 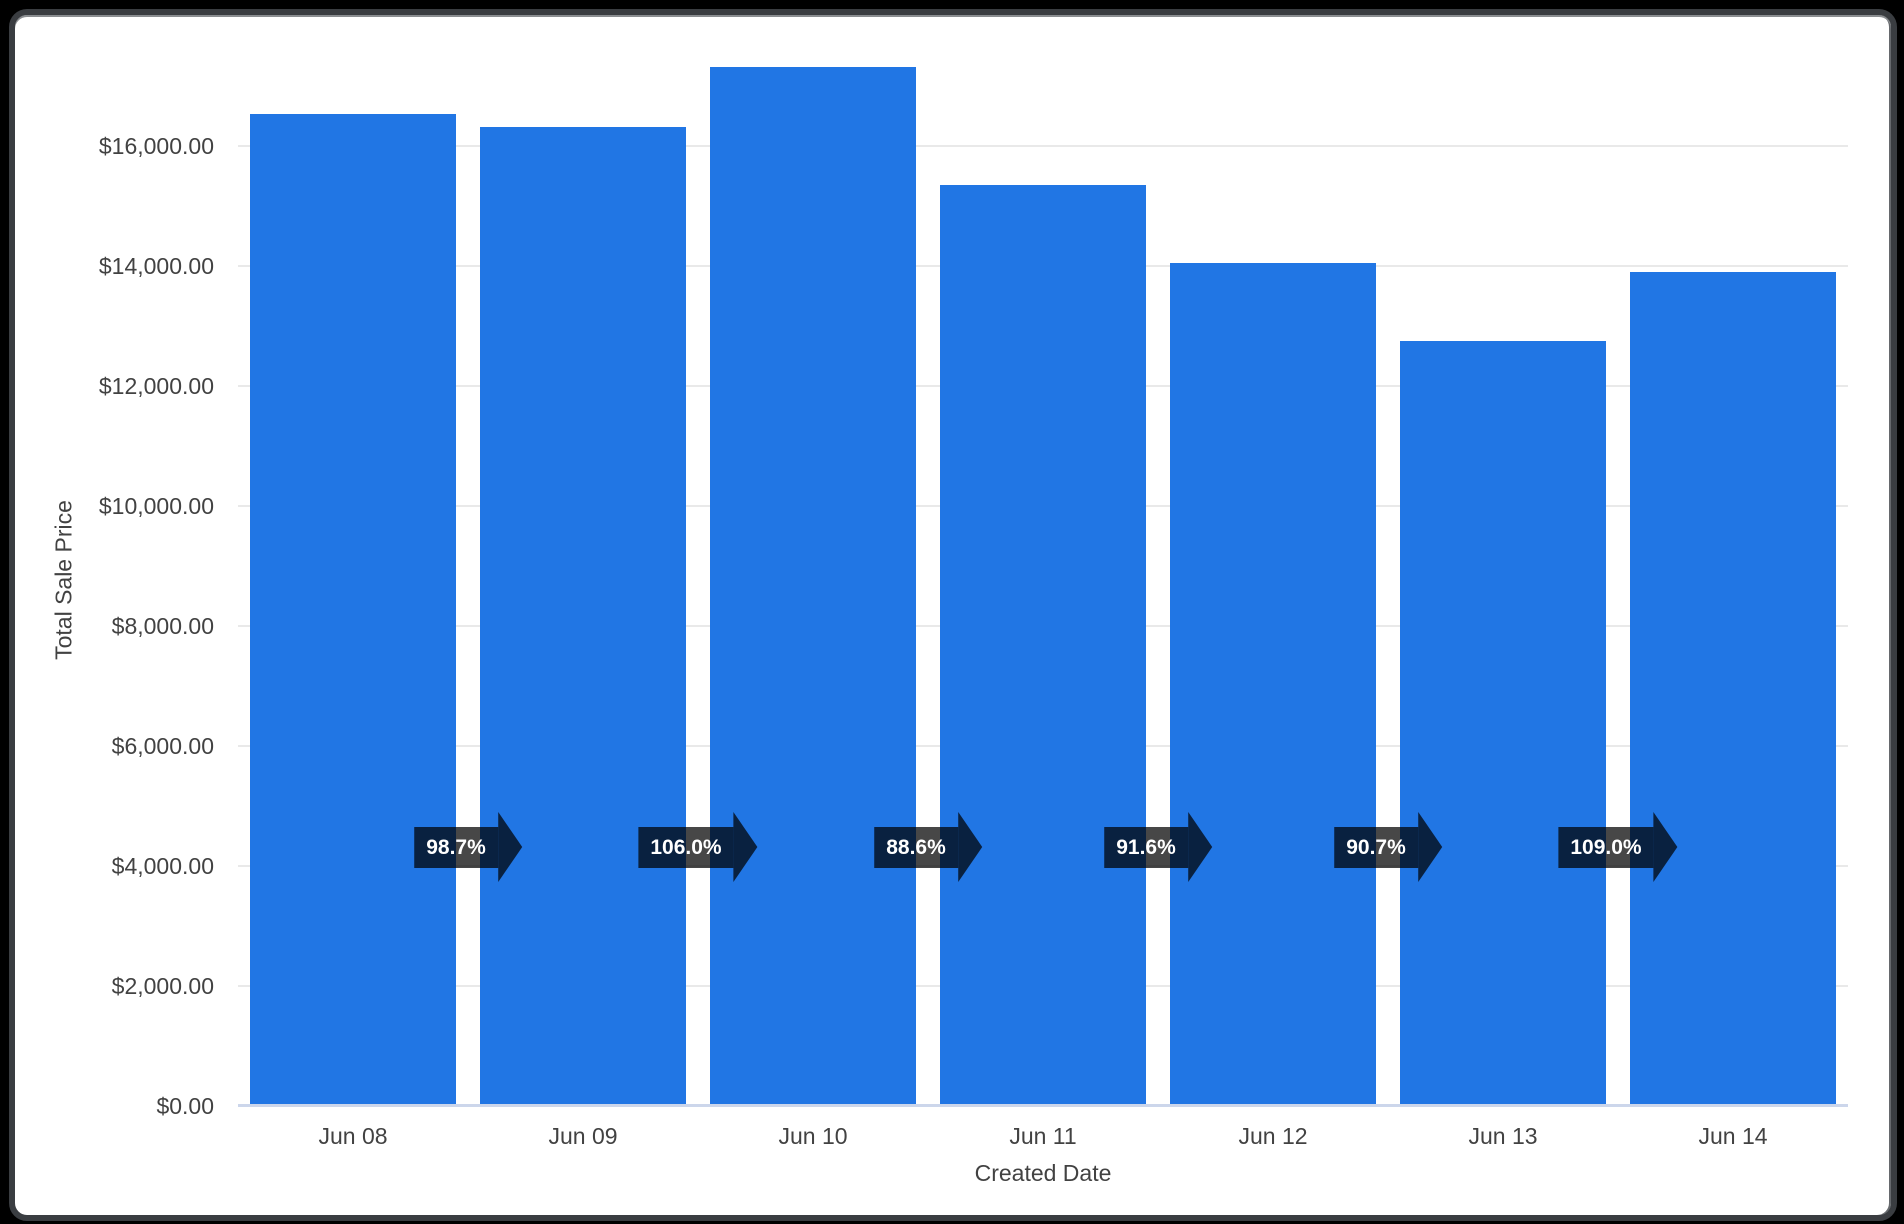 What do you see at coordinates (813, 1136) in the screenshot?
I see `x-axis-tick-label: Jun 10` at bounding box center [813, 1136].